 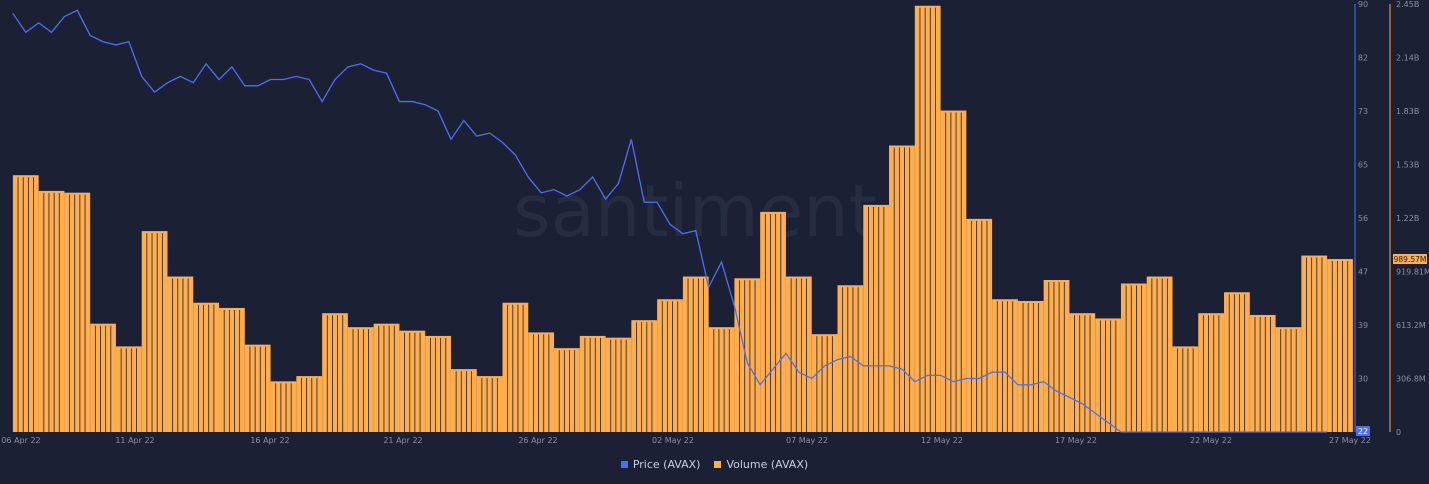 I want to click on price-tick-label: 47, so click(x=1363, y=272).